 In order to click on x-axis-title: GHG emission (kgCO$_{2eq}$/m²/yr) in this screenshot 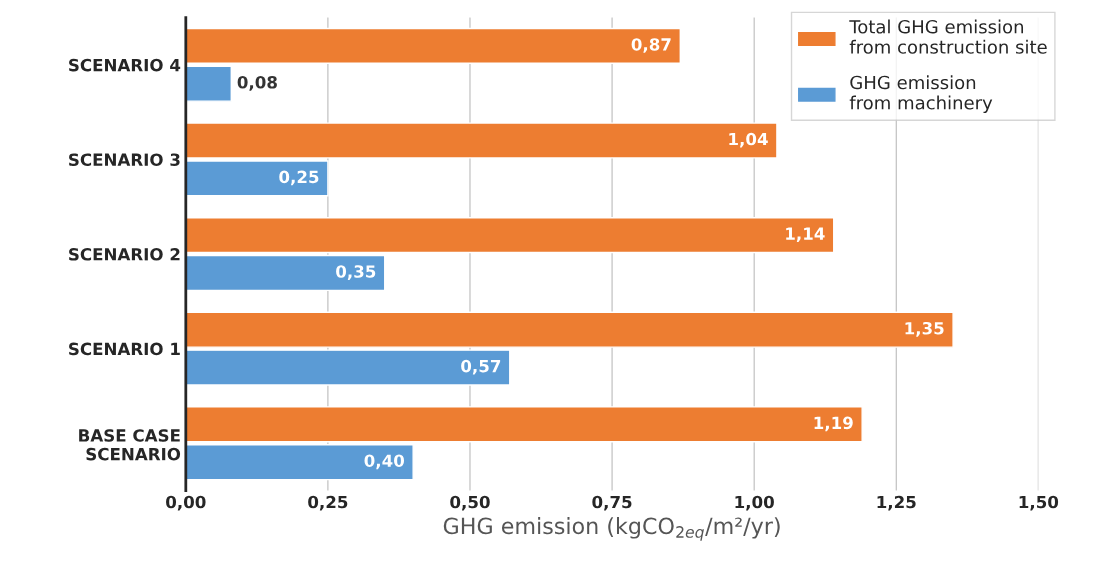, I will do `click(611, 529)`.